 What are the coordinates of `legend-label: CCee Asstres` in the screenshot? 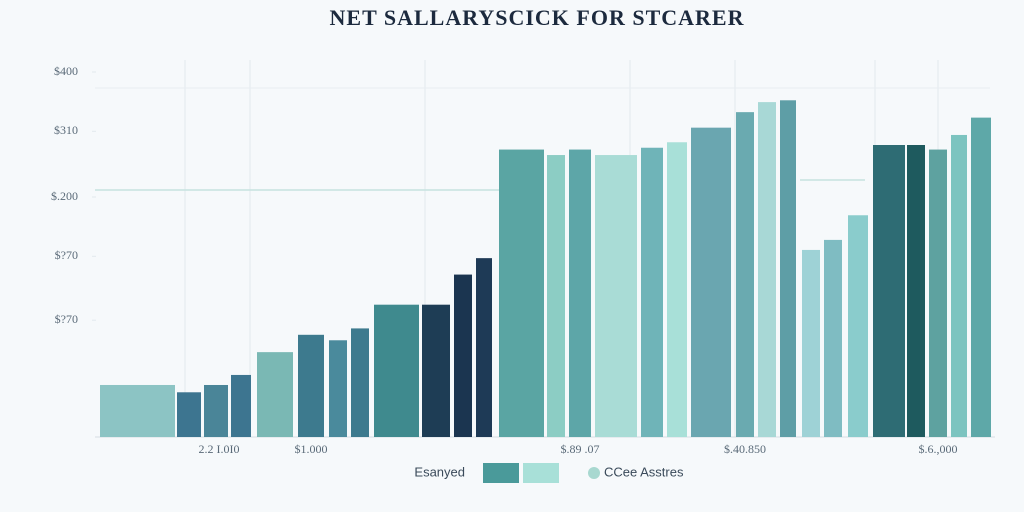 It's located at (644, 471).